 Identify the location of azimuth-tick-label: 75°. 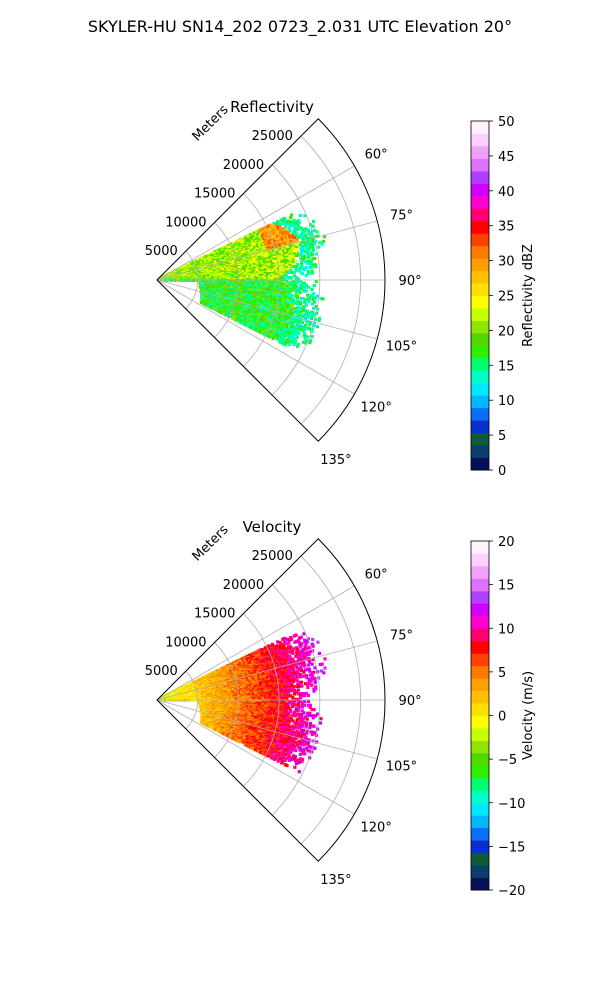
(401, 215).